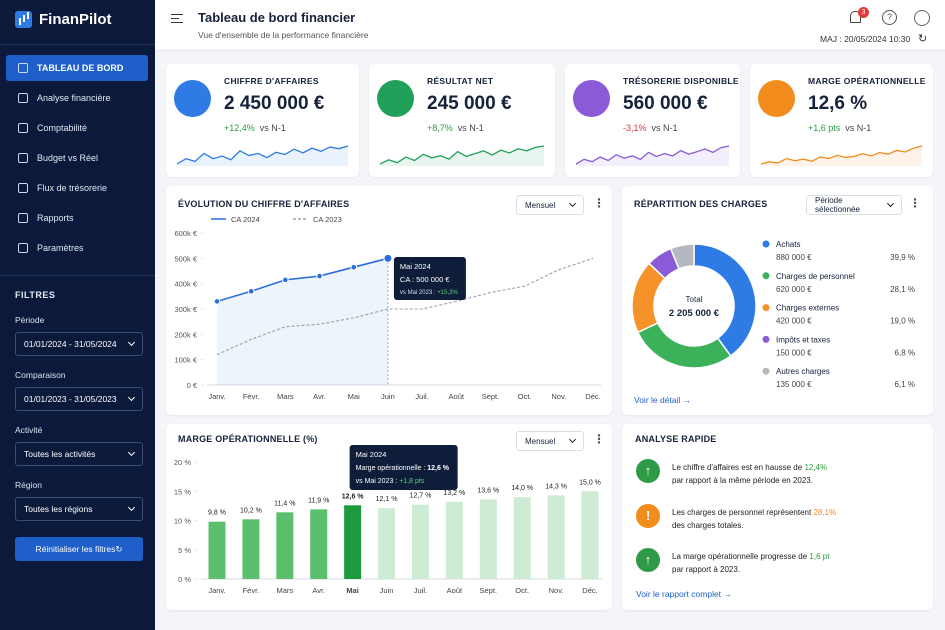 The height and width of the screenshot is (630, 945). I want to click on period-select: Période sélectionnée, so click(854, 205).